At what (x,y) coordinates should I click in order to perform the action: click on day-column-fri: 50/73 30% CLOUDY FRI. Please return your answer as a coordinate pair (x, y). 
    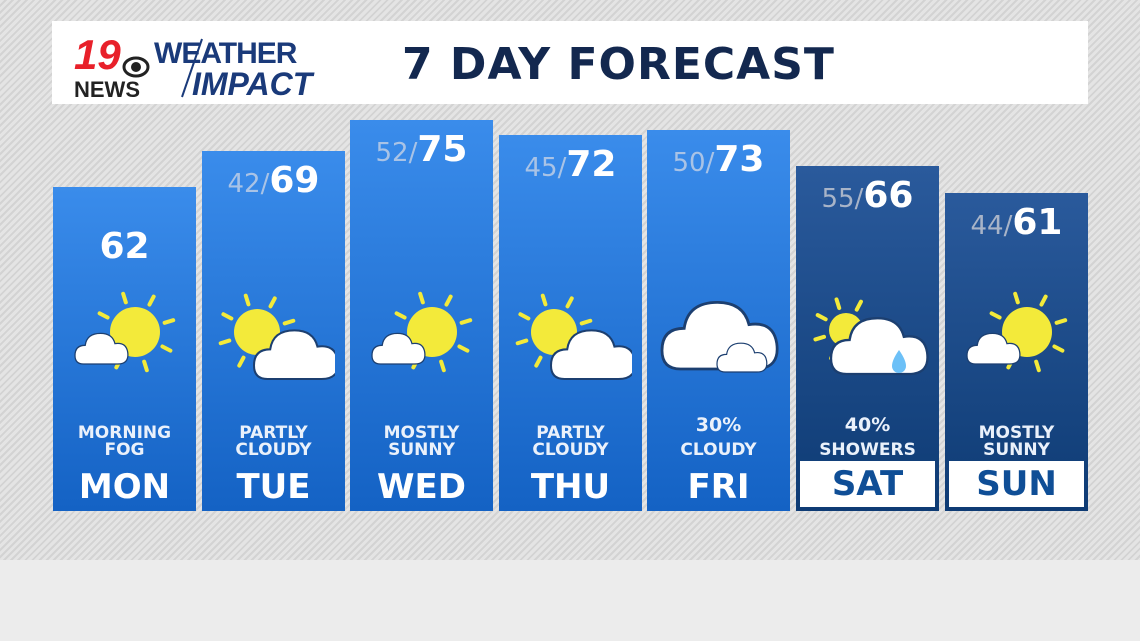
    Looking at the image, I should click on (718, 320).